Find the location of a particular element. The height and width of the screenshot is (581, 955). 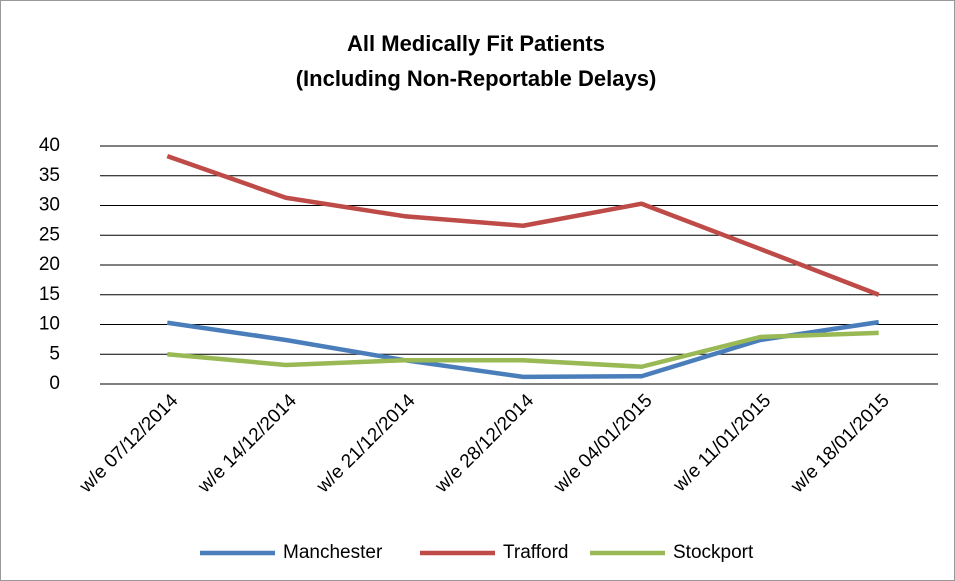

series-line is located at coordinates (523, 349).